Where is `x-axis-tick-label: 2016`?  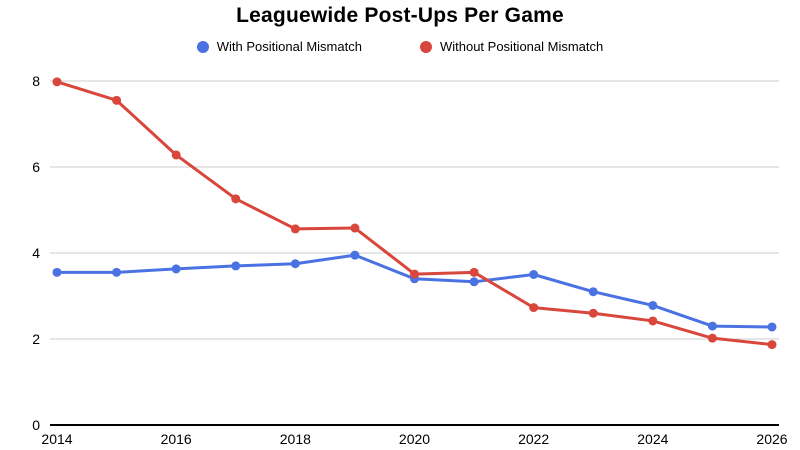 x-axis-tick-label: 2016 is located at coordinates (176, 439).